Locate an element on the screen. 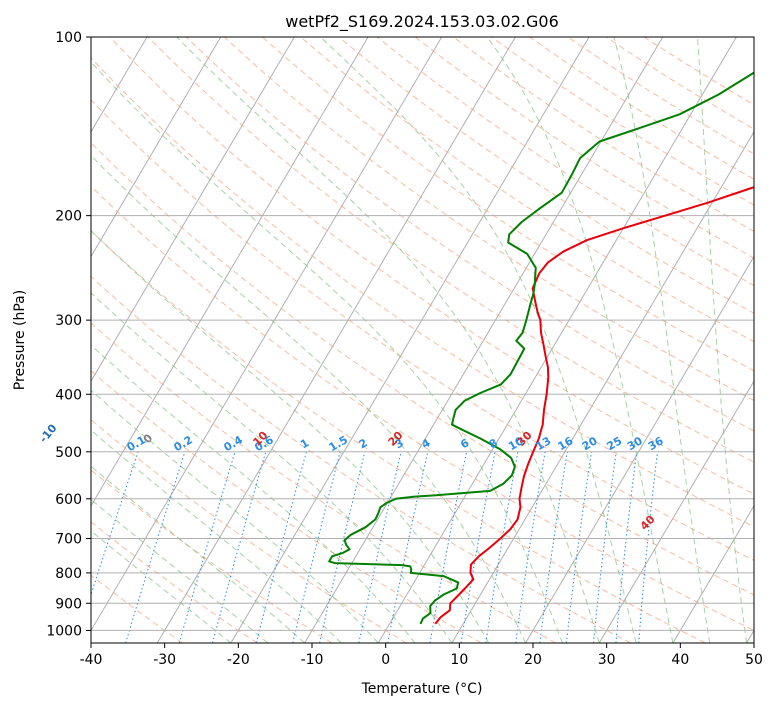 The height and width of the screenshot is (708, 775). y-tick-label: 600 is located at coordinates (68, 500).